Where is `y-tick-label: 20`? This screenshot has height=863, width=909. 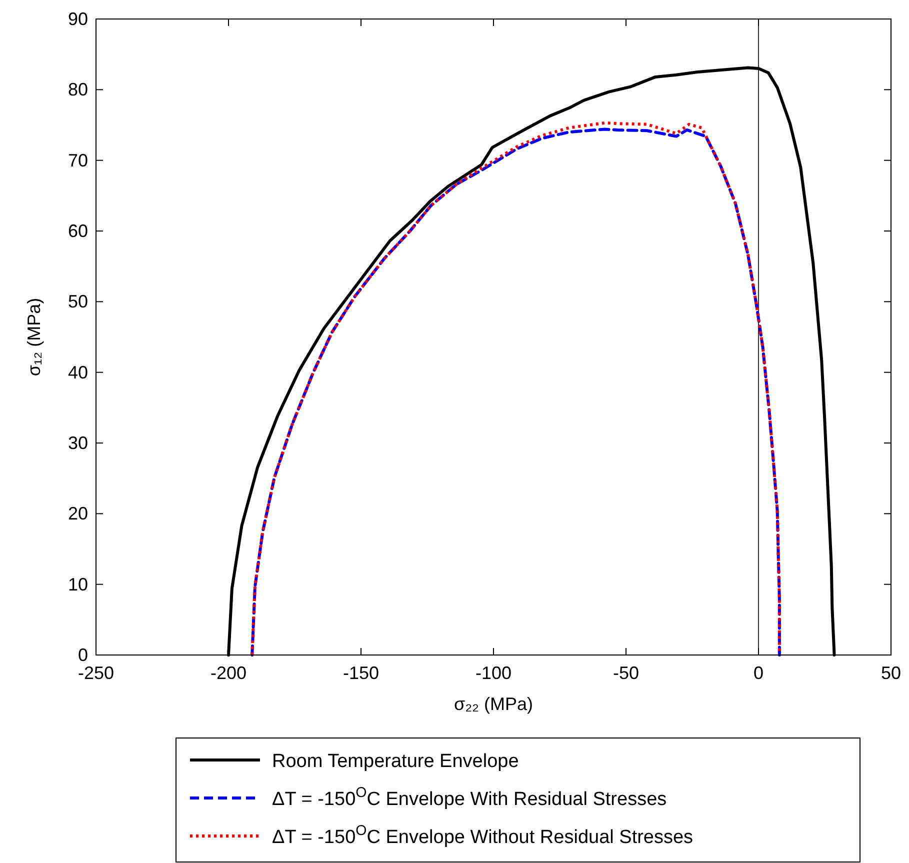
y-tick-label: 20 is located at coordinates (78, 514).